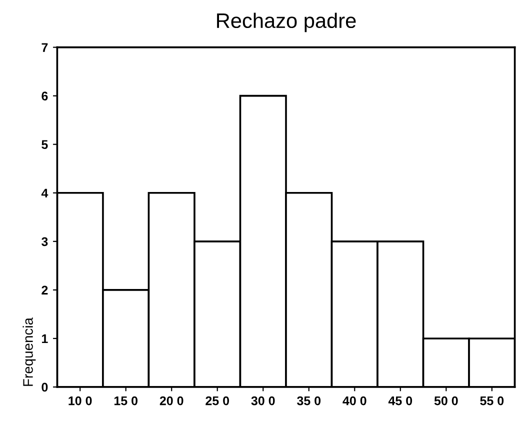 This screenshot has width=520, height=430. What do you see at coordinates (354, 401) in the screenshot?
I see `x-tick-label: 40 0` at bounding box center [354, 401].